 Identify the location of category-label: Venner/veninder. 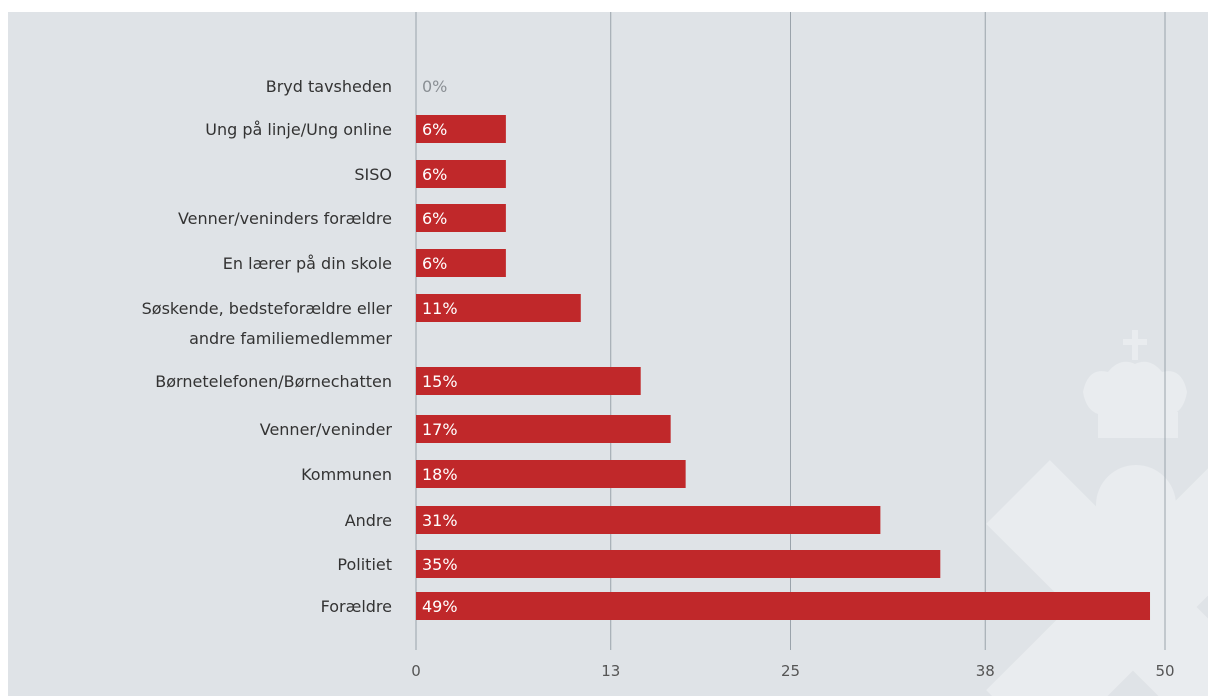
(326, 429).